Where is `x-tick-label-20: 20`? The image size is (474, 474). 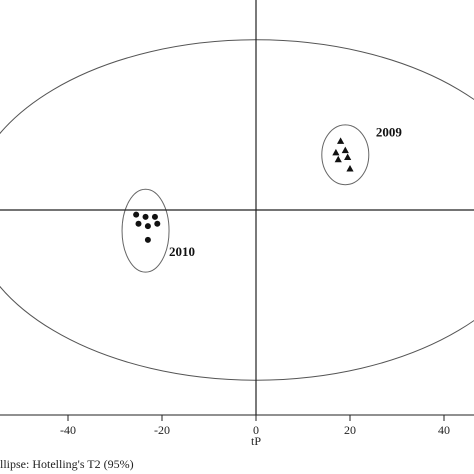
x-tick-label-20: 20 is located at coordinates (350, 430).